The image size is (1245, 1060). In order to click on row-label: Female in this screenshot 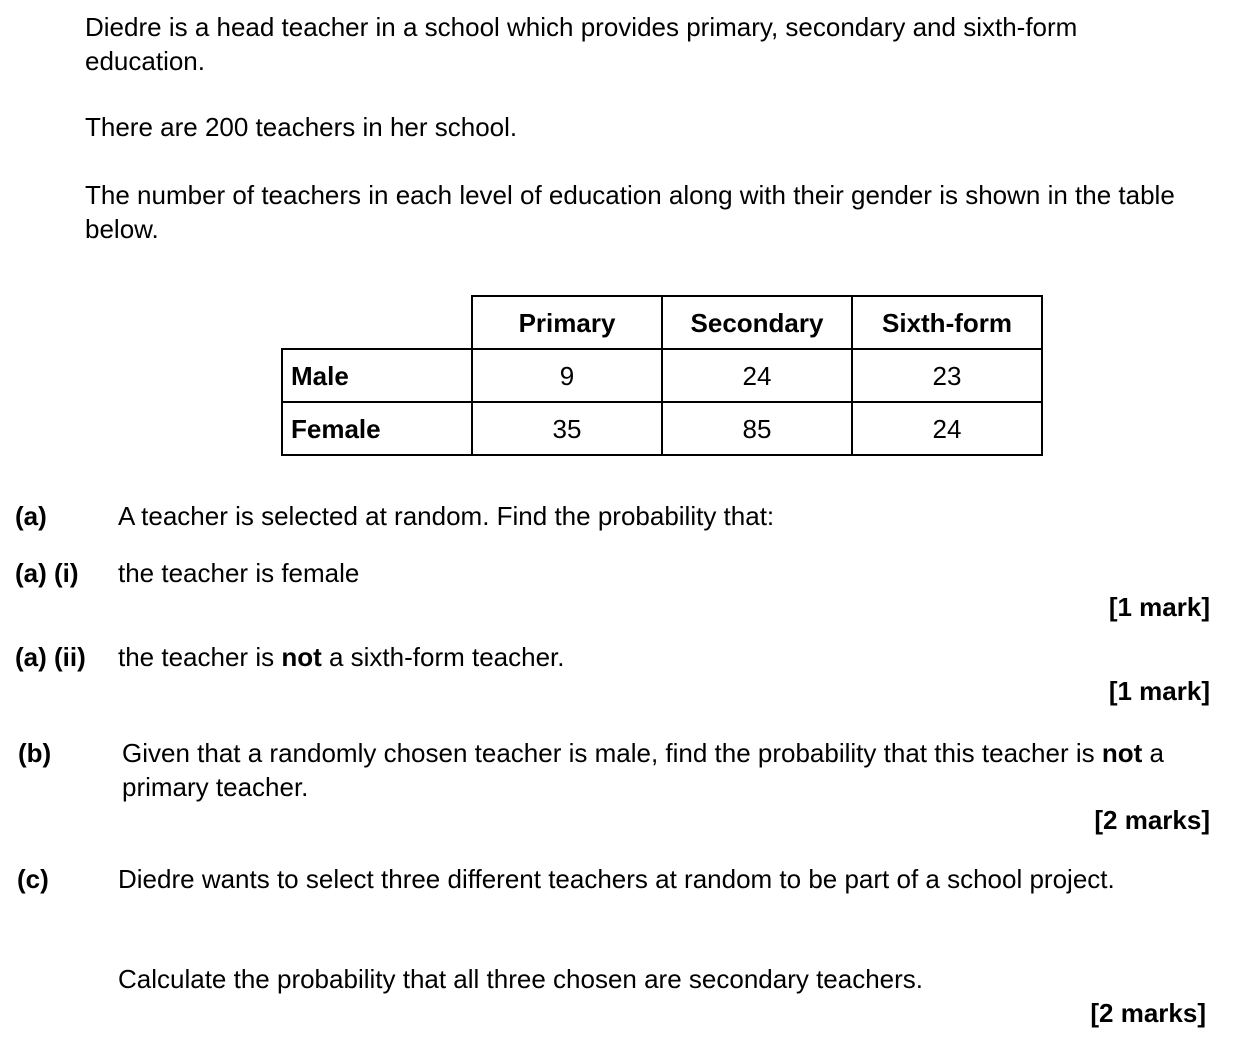, I will do `click(377, 428)`.